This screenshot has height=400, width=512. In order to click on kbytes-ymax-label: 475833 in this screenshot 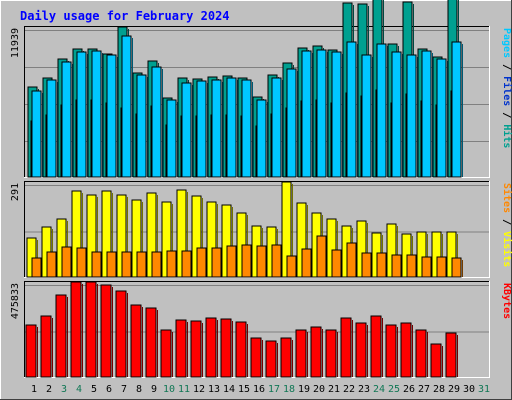, I will do `click(15, 301)`.